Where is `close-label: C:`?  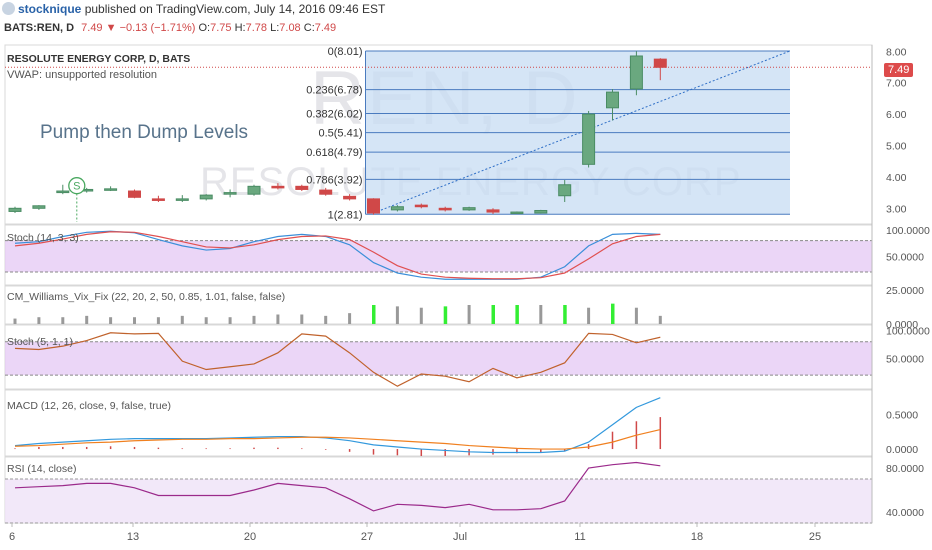 close-label: C: is located at coordinates (309, 28).